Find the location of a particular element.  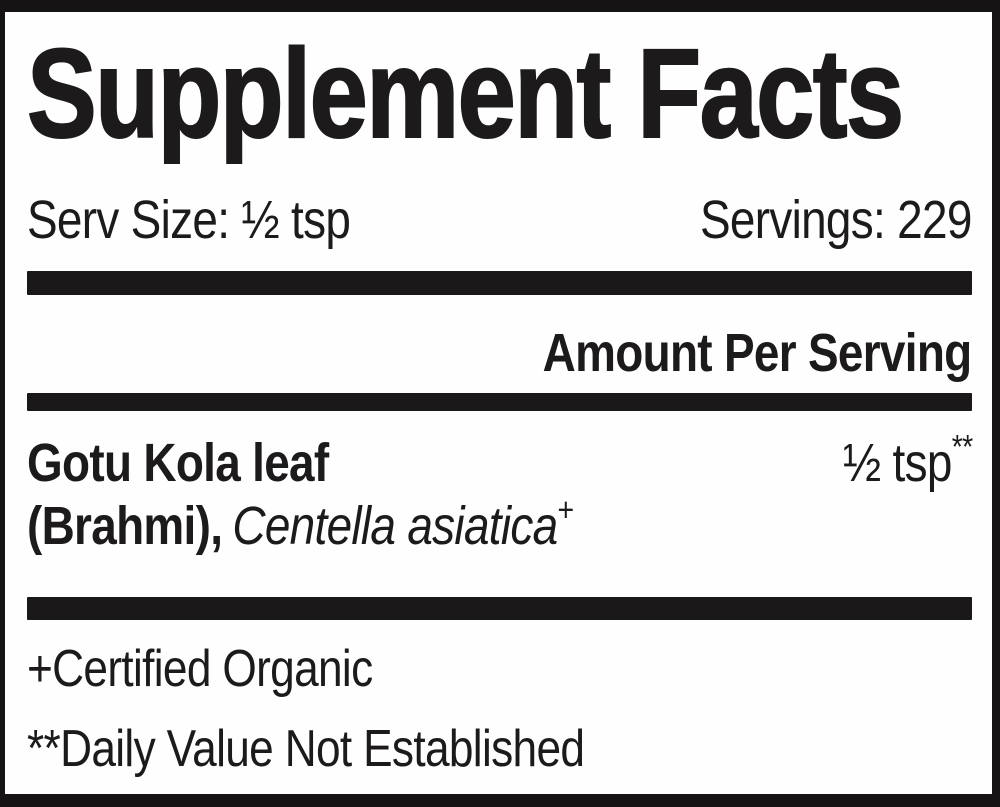

amount-per-serving-header: Amount Per Serving is located at coordinates (500, 352).